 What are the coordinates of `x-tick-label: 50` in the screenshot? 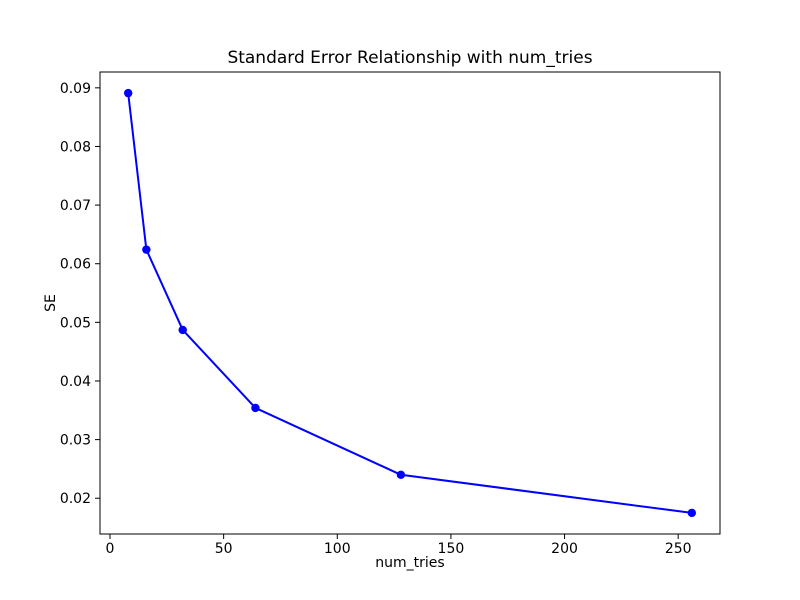 It's located at (224, 549).